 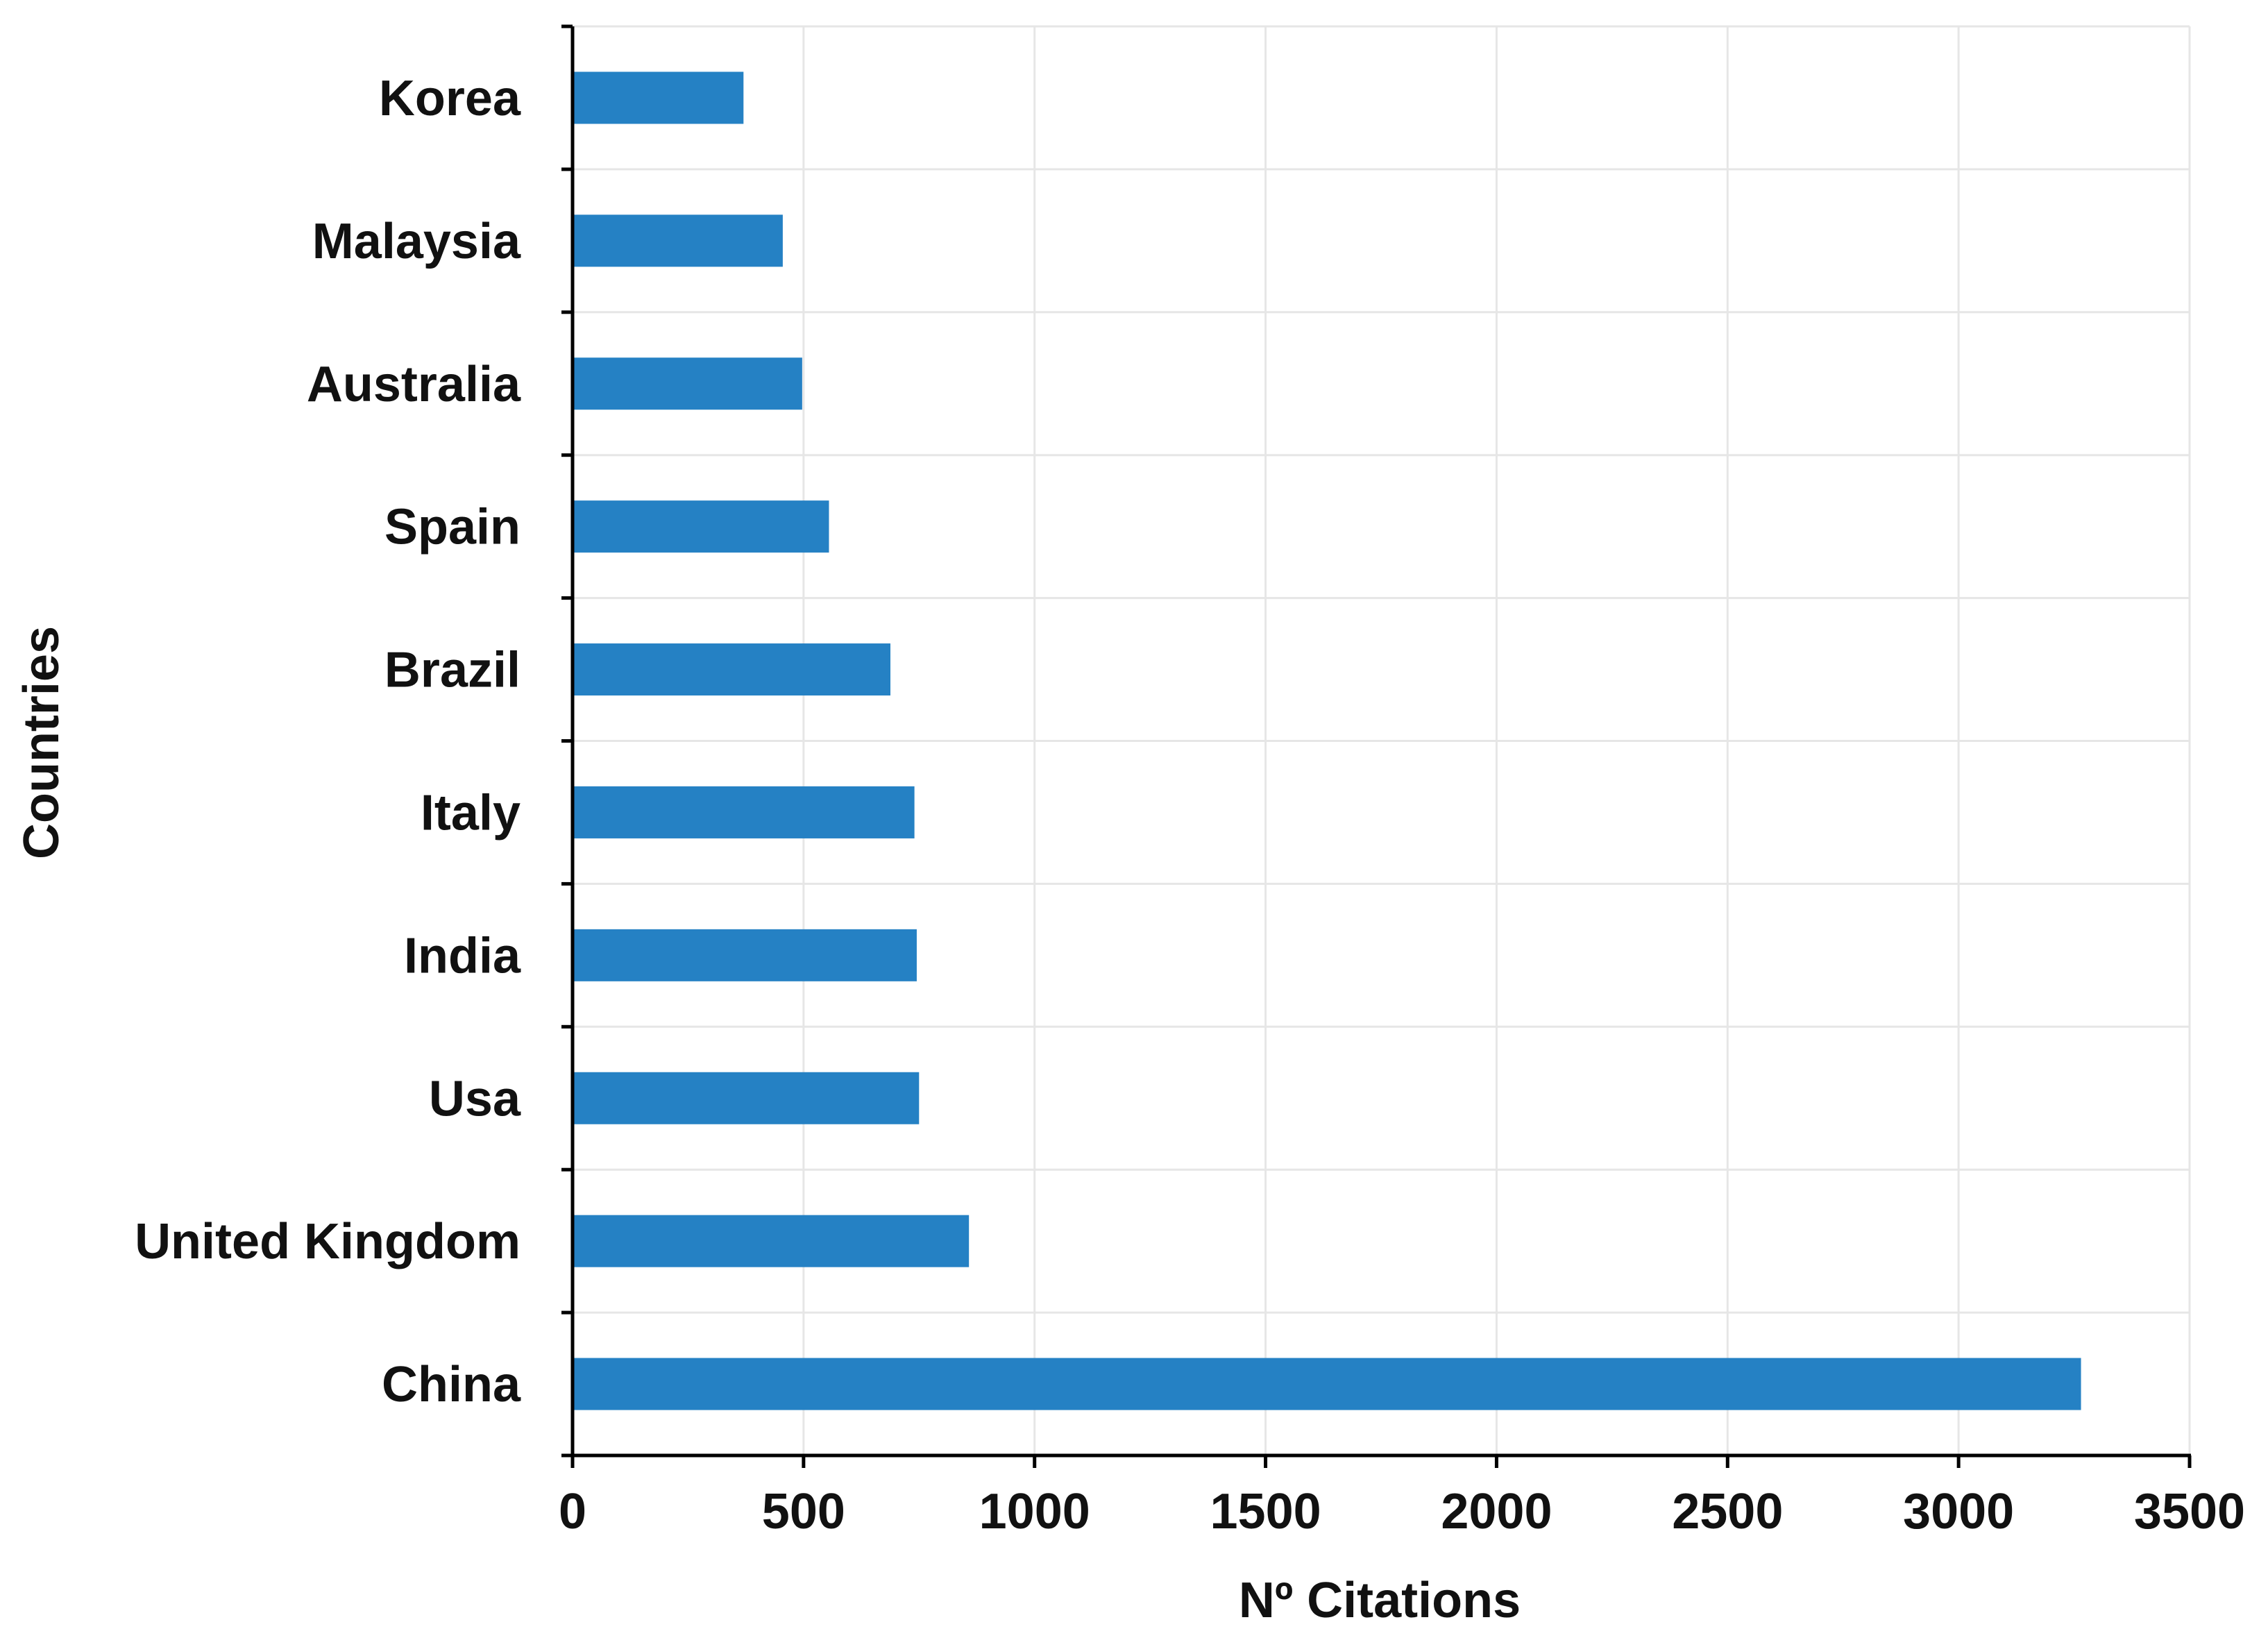 What do you see at coordinates (41, 742) in the screenshot?
I see `y-axis-title: Countries` at bounding box center [41, 742].